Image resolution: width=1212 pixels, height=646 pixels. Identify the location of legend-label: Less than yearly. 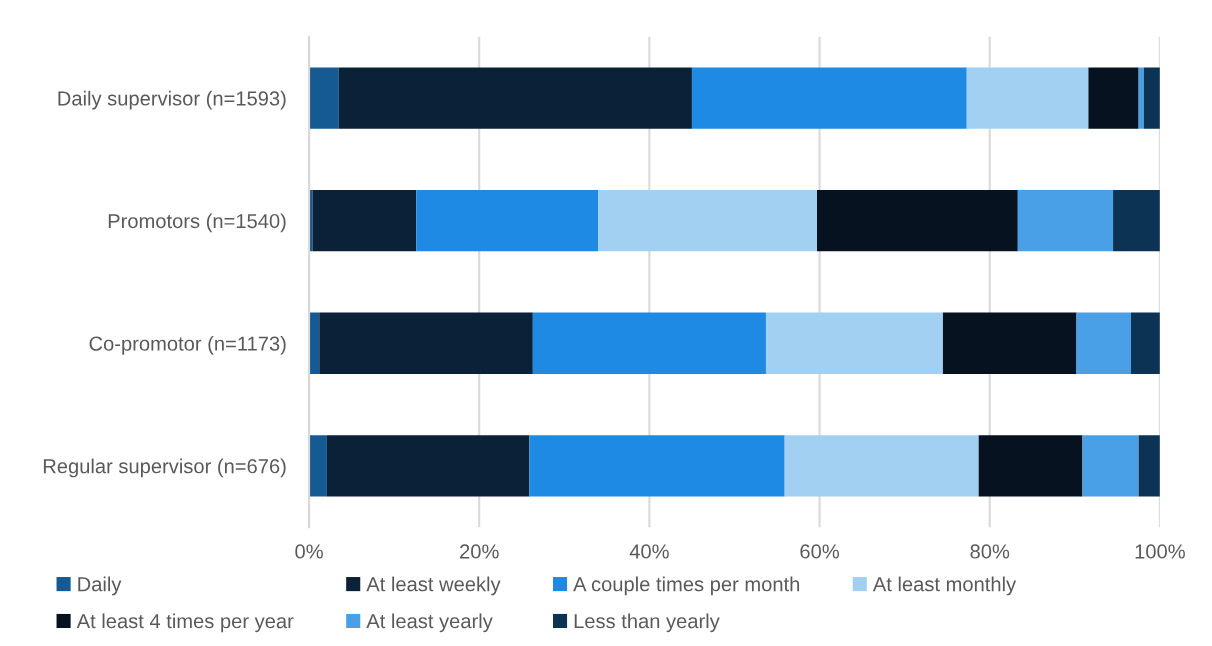
(647, 623).